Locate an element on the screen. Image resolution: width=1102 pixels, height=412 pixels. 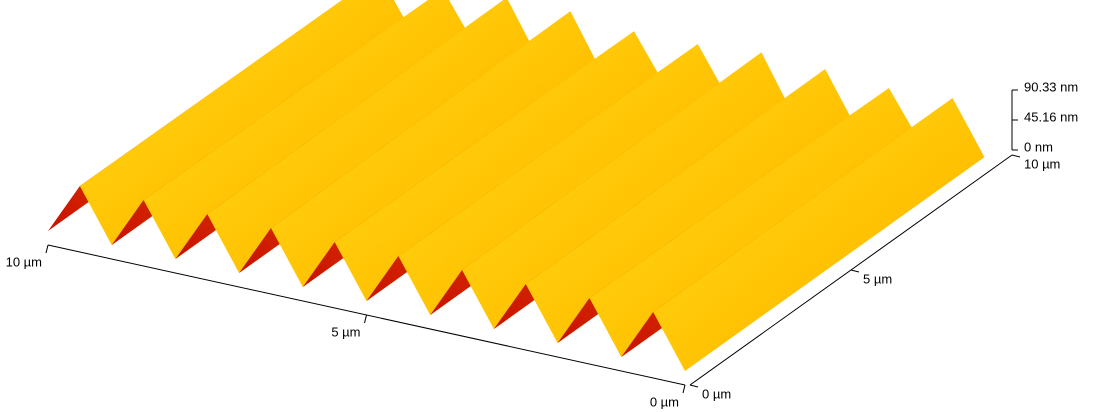
x-tick-label: 10 µm is located at coordinates (24, 261).